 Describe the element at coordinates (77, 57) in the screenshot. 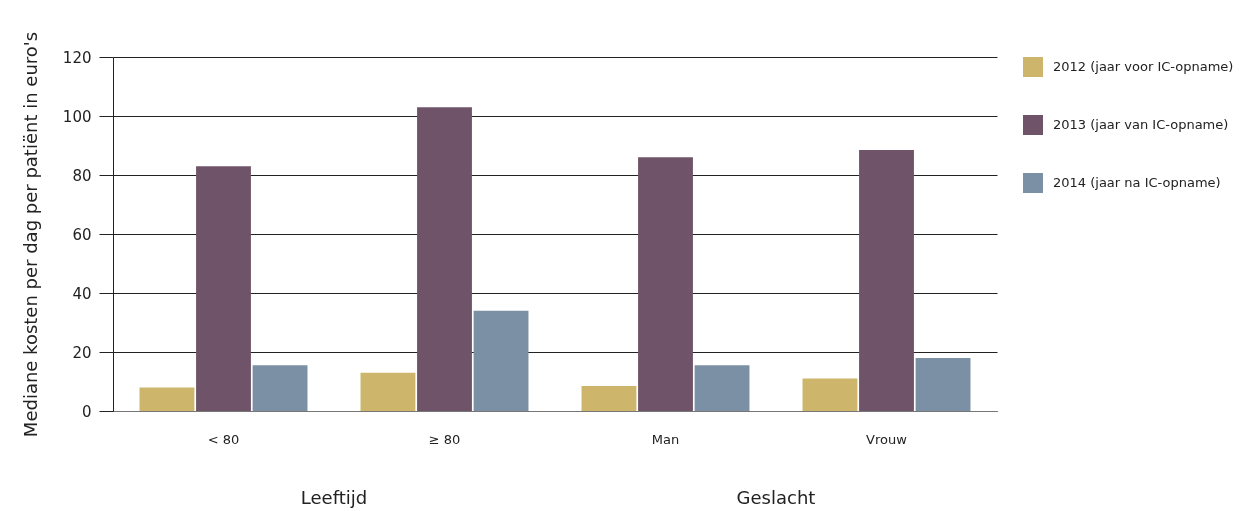

I see `y-tick-label: 120` at that location.